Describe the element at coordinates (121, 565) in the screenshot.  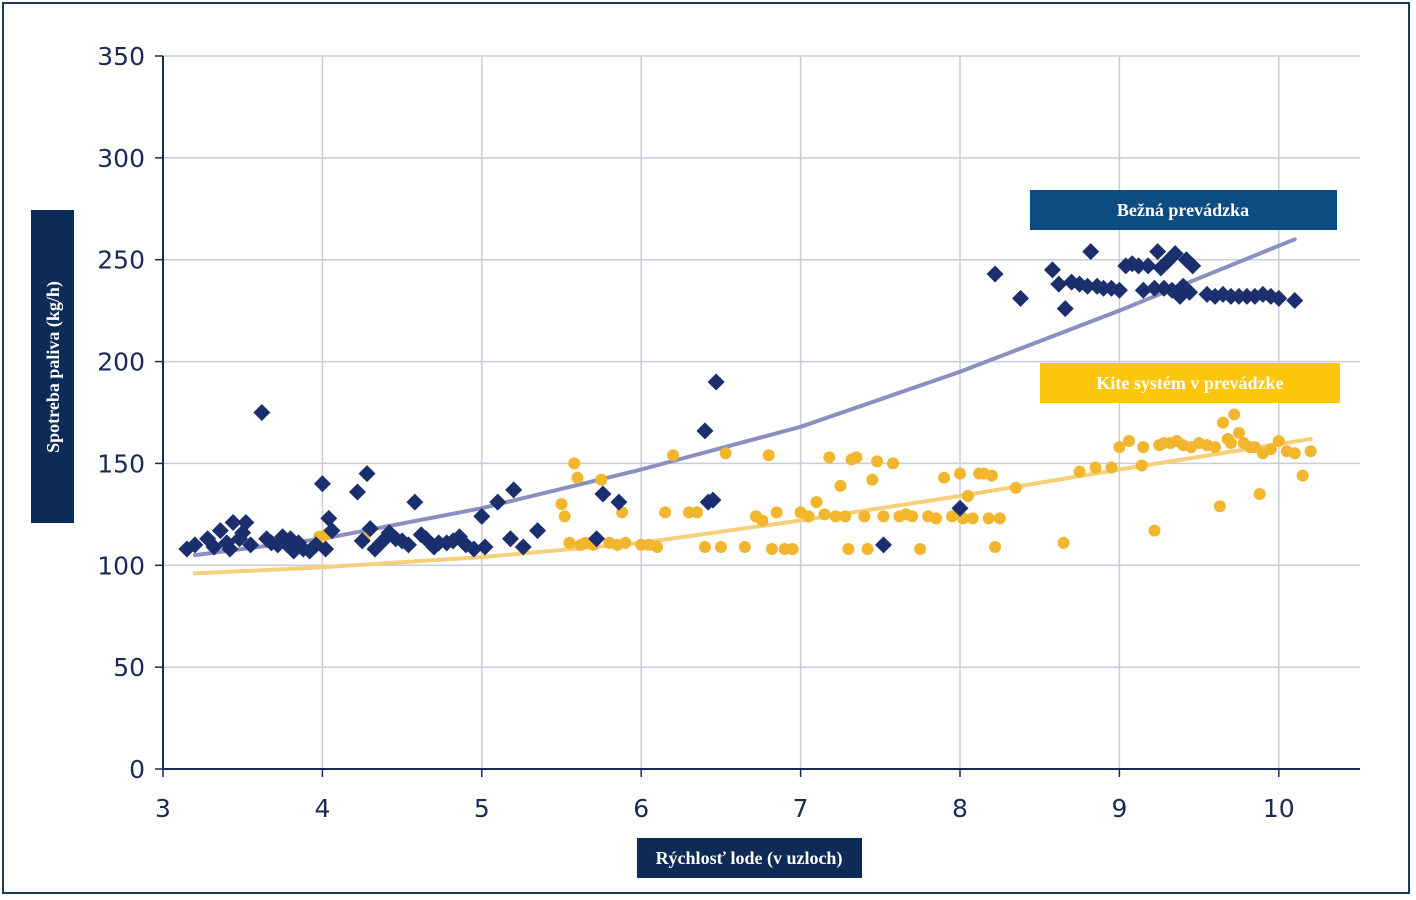
I see `y-tick-label: 100` at that location.